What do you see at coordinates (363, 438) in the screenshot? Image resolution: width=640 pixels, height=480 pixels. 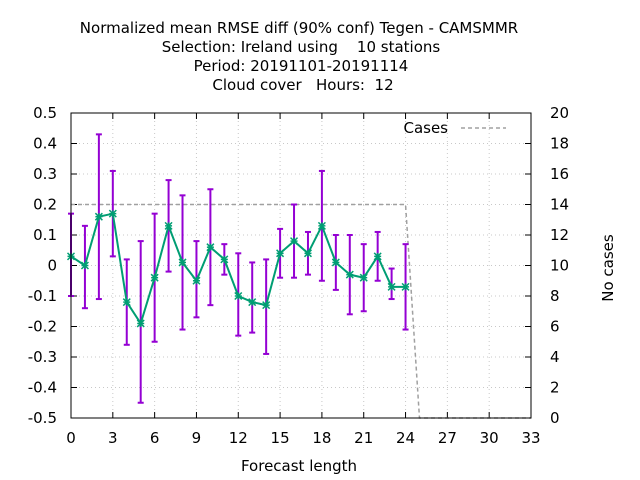 I see `x-tick-label: 21` at bounding box center [363, 438].